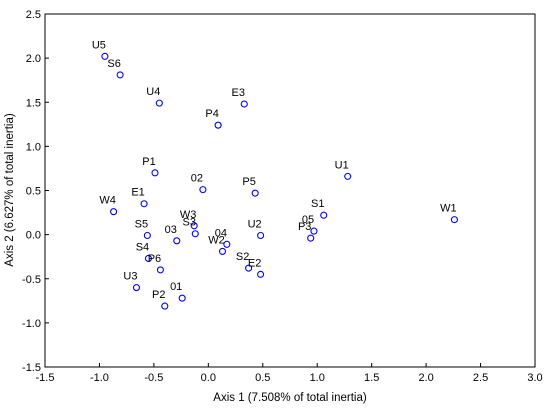  Describe the element at coordinates (10, 190) in the screenshot. I see `y-axis-title: Axis 2 (6.627% of total inertia)` at that location.